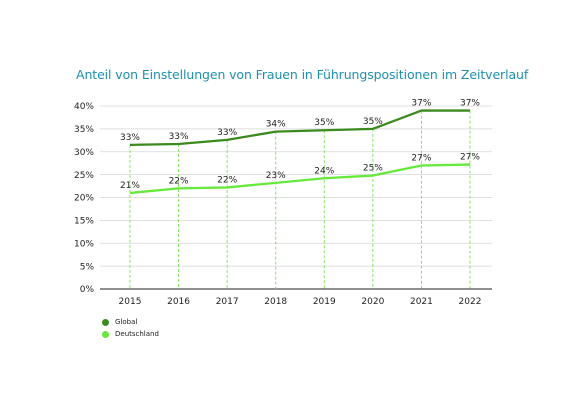  I want to click on legend-swatch-global, so click(105, 322).